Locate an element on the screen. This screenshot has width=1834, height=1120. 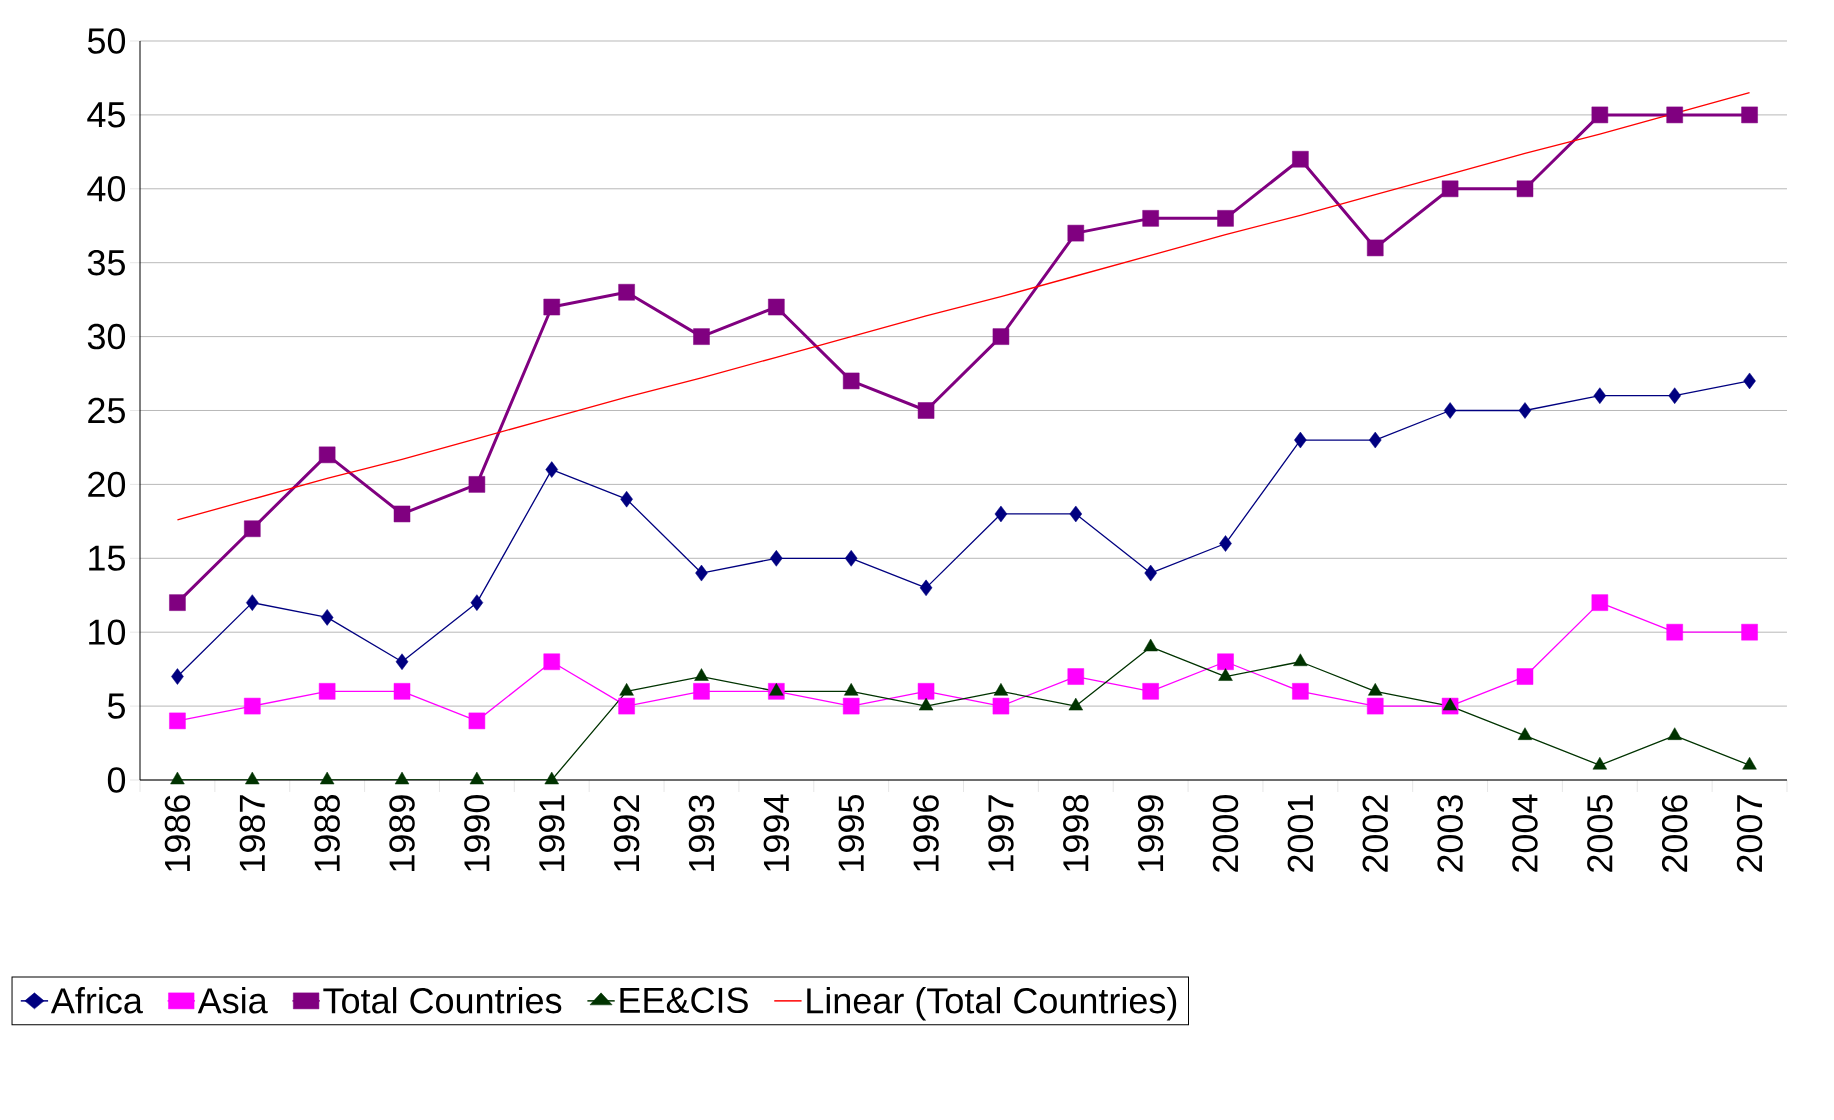
y-tick-label: 40 is located at coordinates (106, 189).